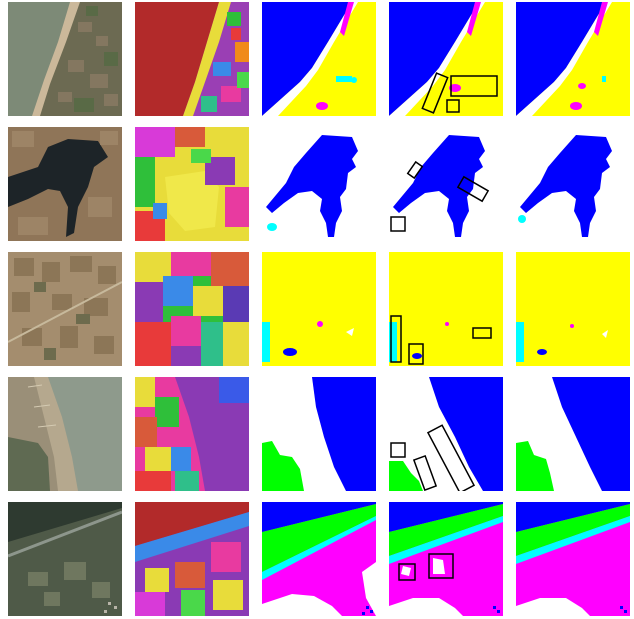  What do you see at coordinates (319, 559) in the screenshot?
I see `row5-mask-a` at bounding box center [319, 559].